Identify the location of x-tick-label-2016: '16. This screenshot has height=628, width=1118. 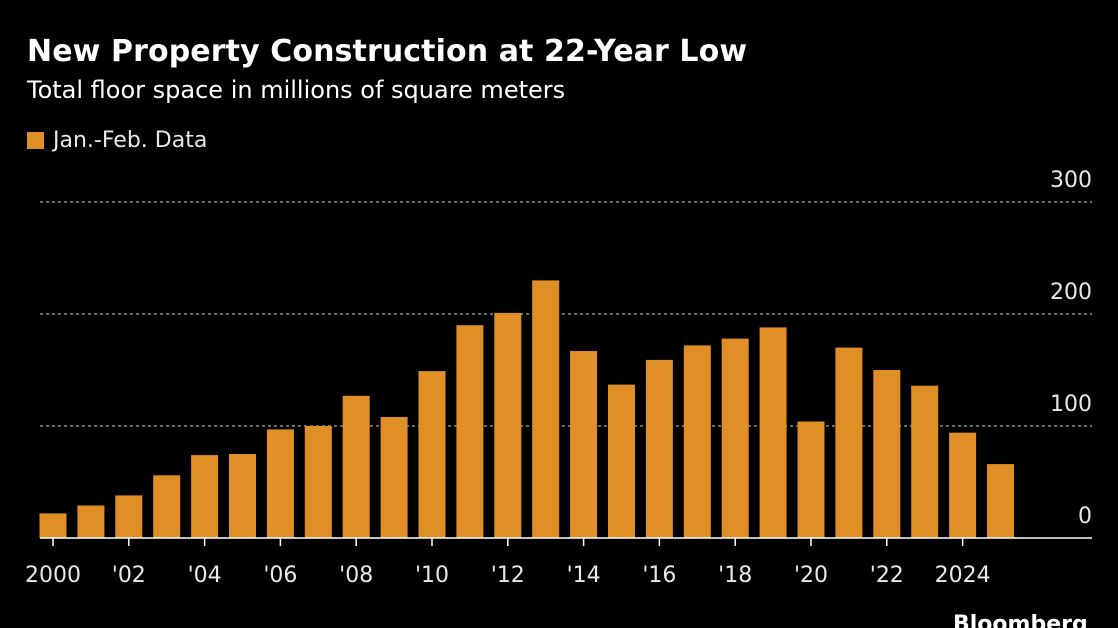
(659, 575).